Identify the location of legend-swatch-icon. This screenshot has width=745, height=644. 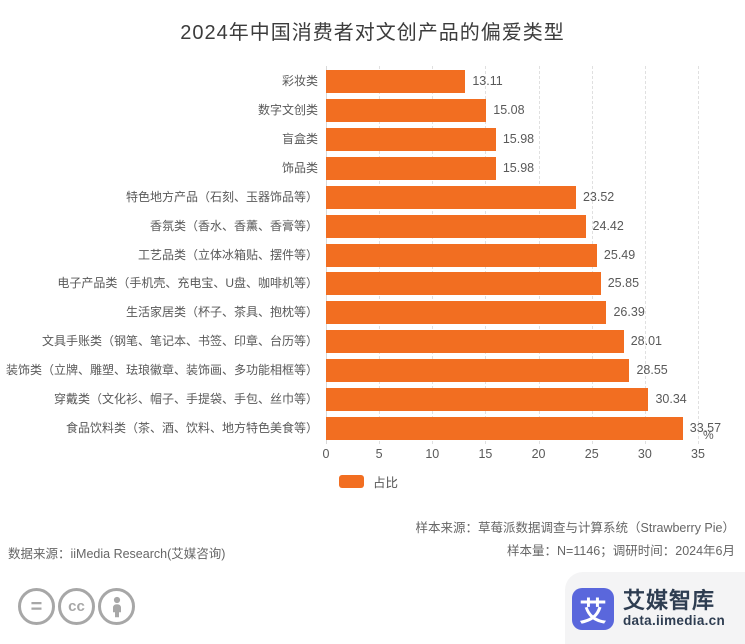
(351, 481).